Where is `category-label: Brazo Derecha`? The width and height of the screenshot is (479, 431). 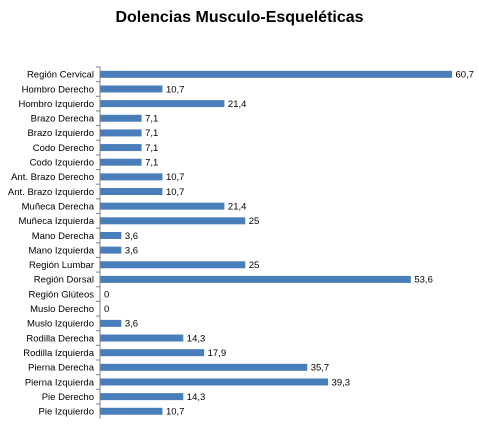 category-label: Brazo Derecha is located at coordinates (63, 119).